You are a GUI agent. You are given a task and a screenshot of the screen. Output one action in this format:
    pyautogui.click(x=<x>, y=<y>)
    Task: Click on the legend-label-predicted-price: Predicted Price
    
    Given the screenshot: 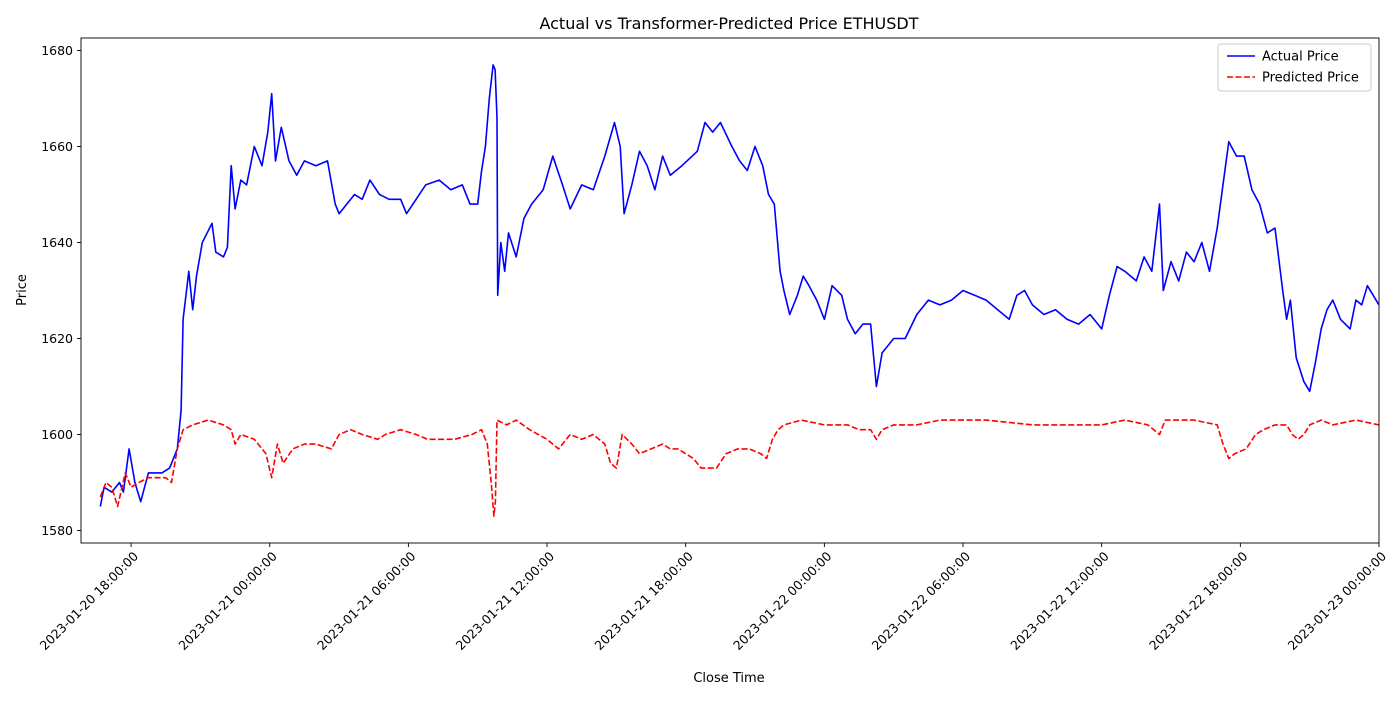 What is the action you would take?
    pyautogui.click(x=1310, y=78)
    